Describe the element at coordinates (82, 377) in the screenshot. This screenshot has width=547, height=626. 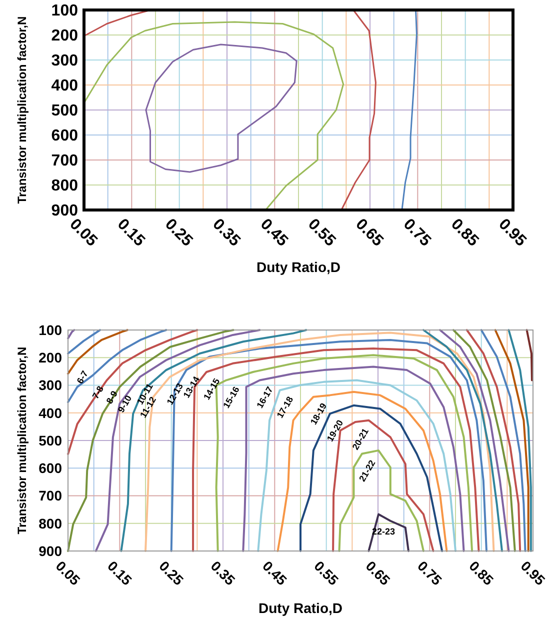
I see `annotation: 6-7` at that location.